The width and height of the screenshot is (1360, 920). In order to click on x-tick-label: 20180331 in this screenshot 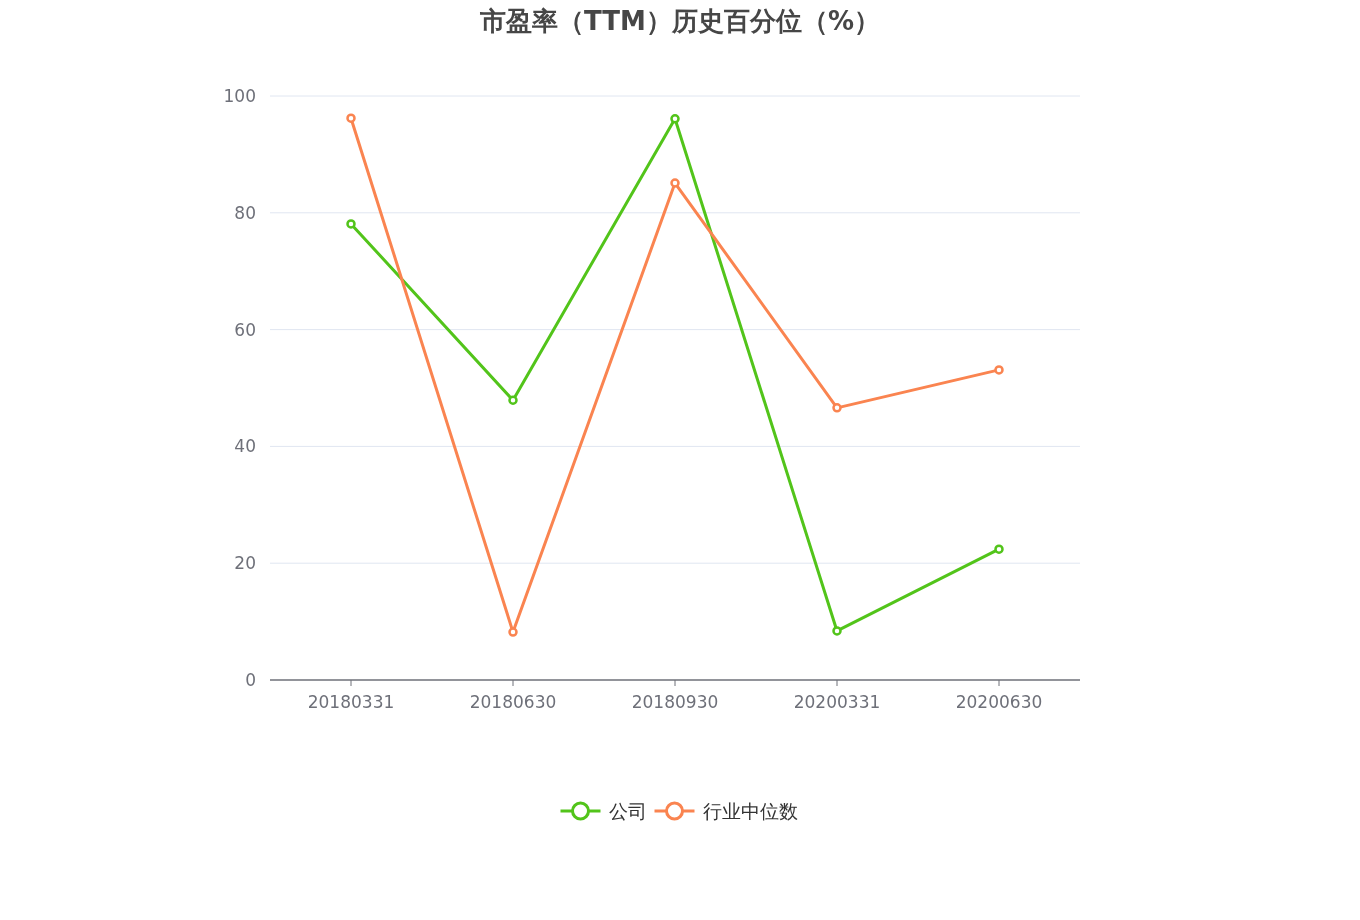, I will do `click(351, 702)`.